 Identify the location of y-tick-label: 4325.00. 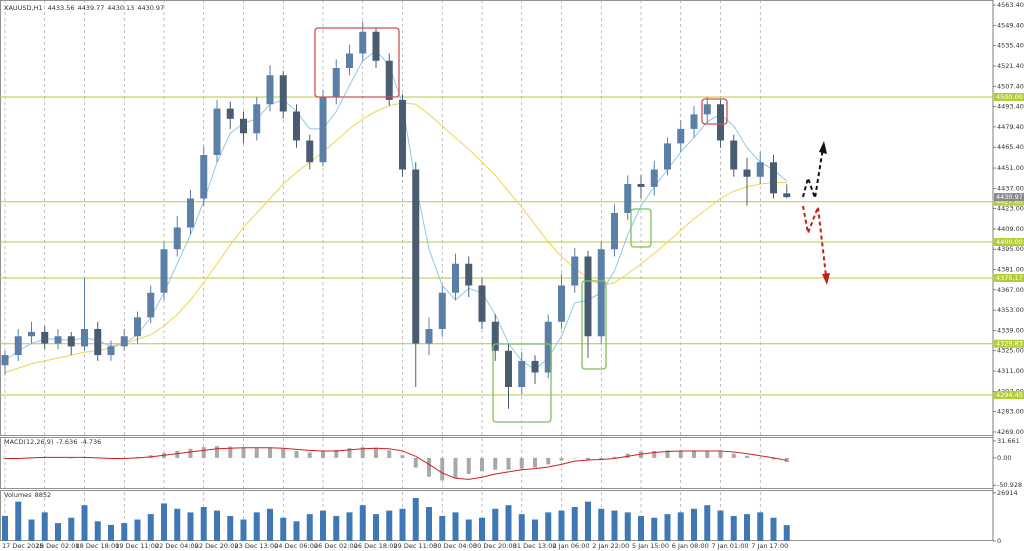
(1010, 351).